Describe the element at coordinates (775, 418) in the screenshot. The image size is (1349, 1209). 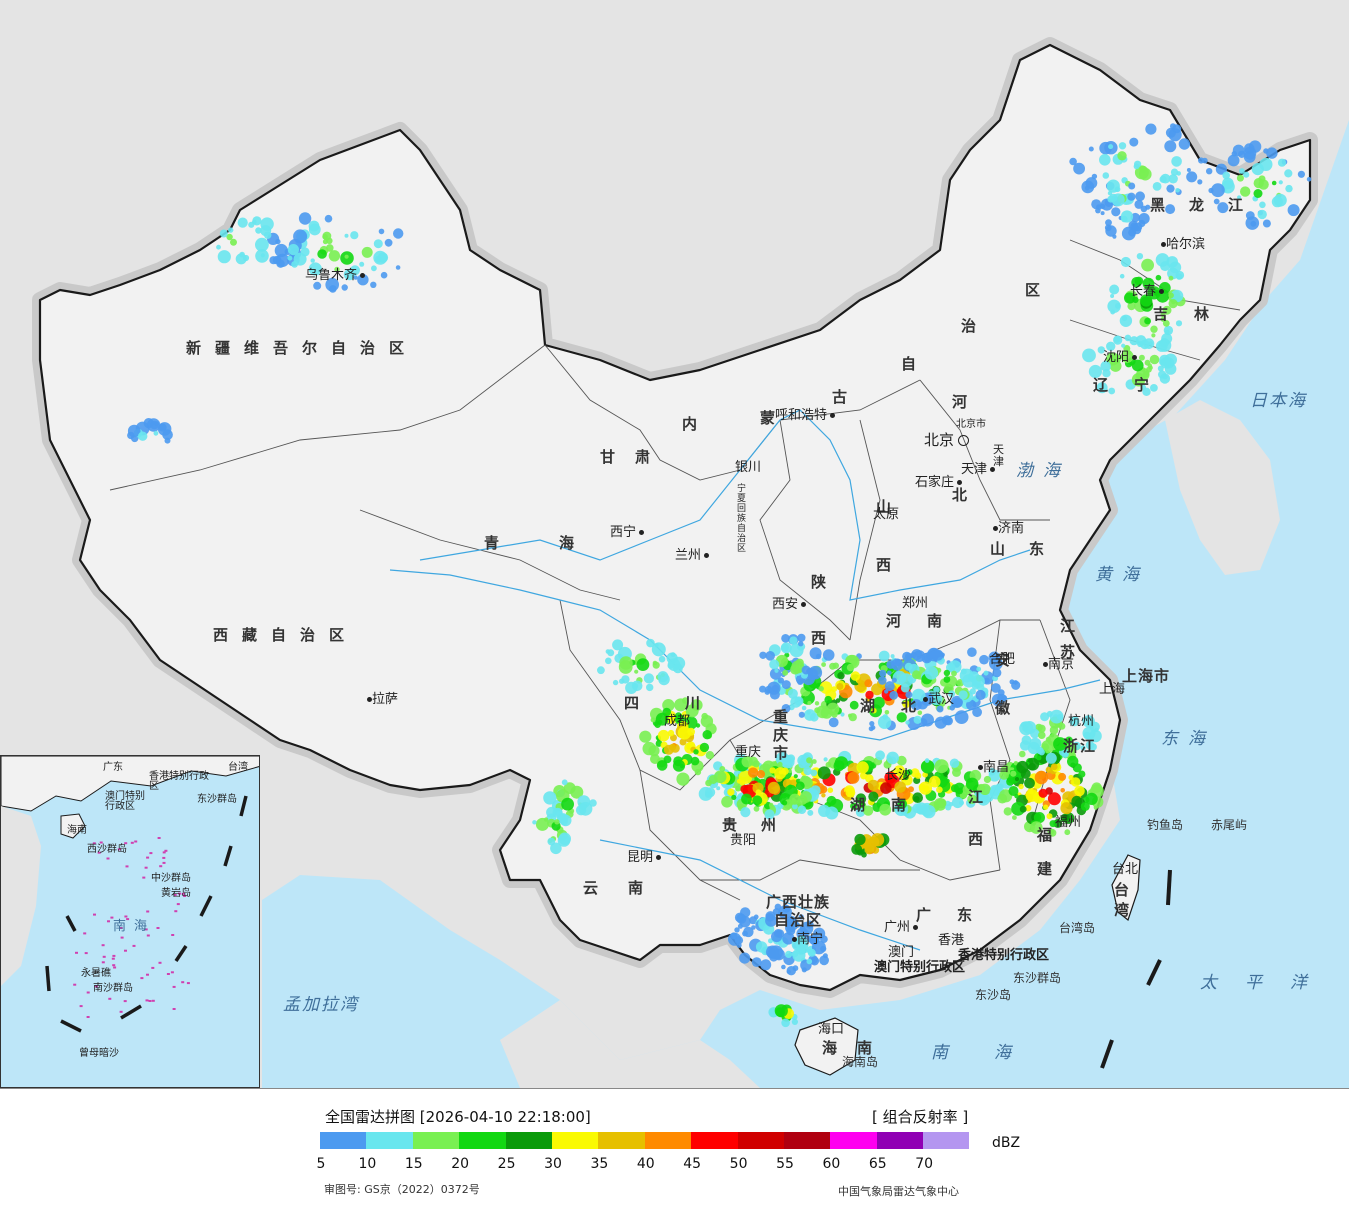
I see `province-neimenggu-meng: 蒙` at that location.